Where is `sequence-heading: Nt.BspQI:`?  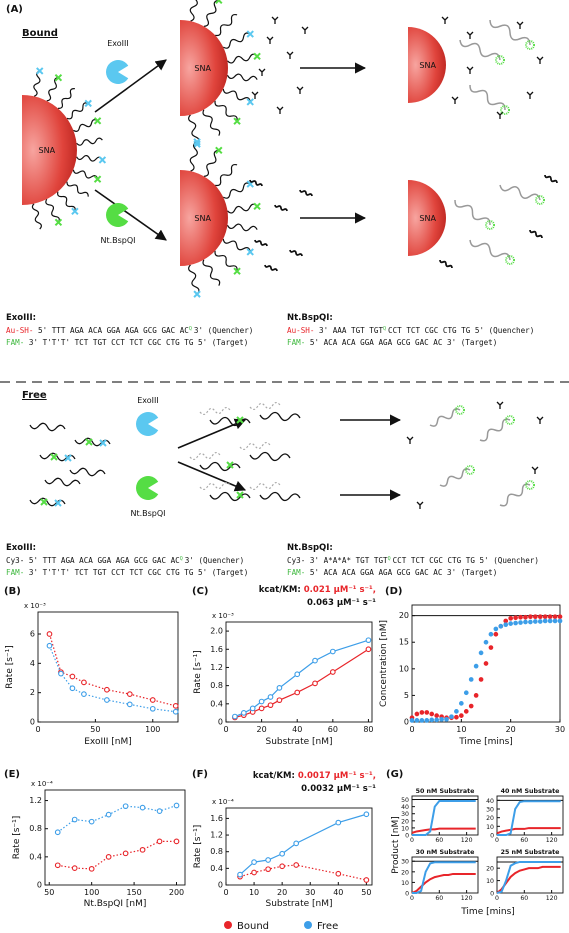 sequence-heading: Nt.BspQI: is located at coordinates (310, 318).